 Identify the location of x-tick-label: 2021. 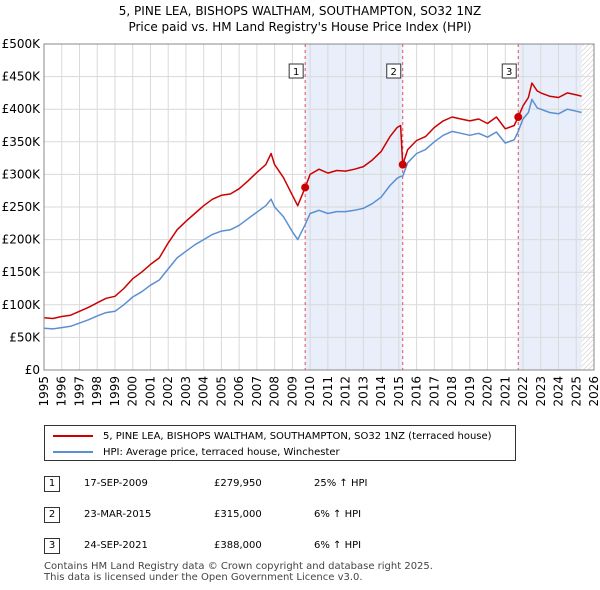
(505, 391).